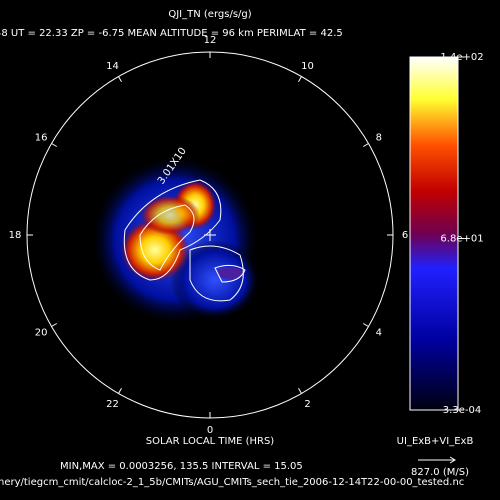  Describe the element at coordinates (41, 333) in the screenshot. I see `angular-tick-label: 20` at that location.